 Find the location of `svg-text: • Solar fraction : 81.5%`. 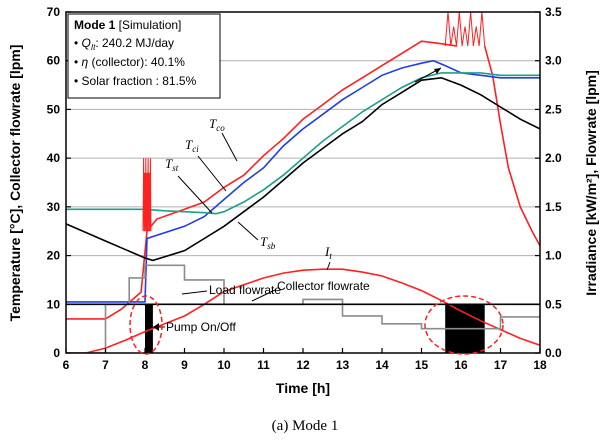

svg-text: • Solar fraction : 81.5% is located at coordinates (135, 81).